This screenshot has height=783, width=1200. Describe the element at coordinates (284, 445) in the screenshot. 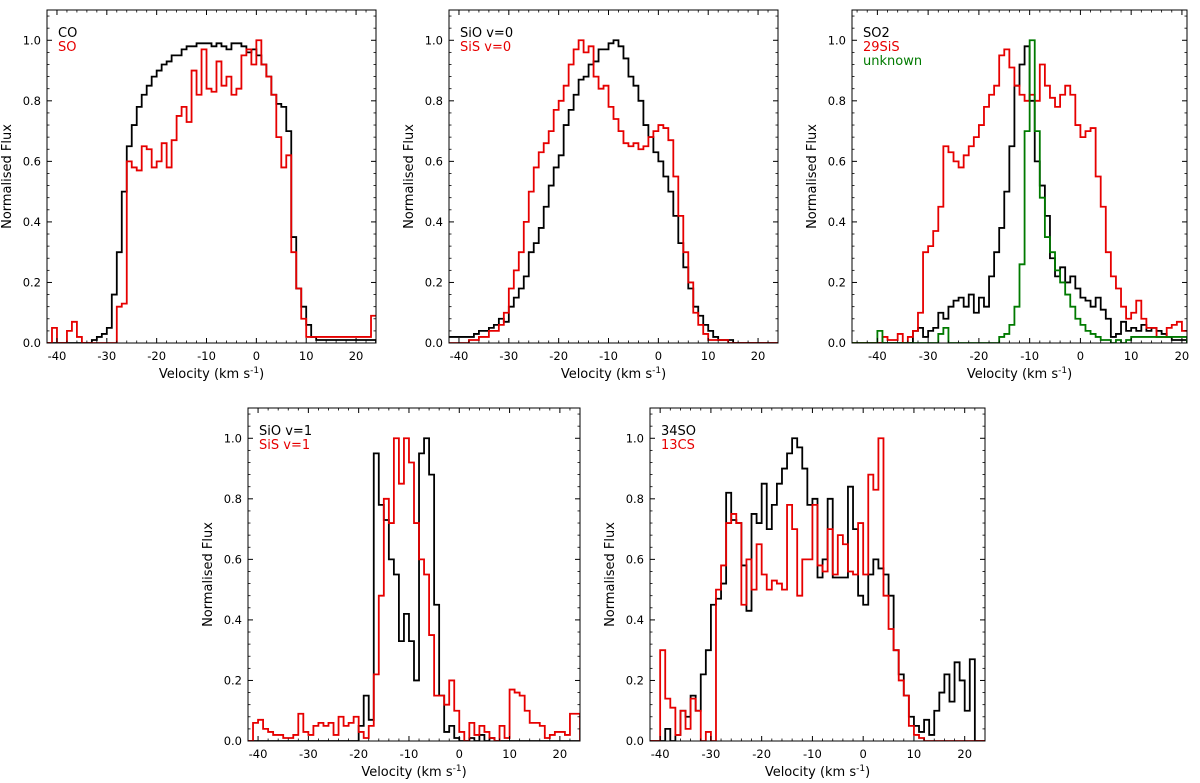

I see `legend-entry: SiS v=1` at that location.